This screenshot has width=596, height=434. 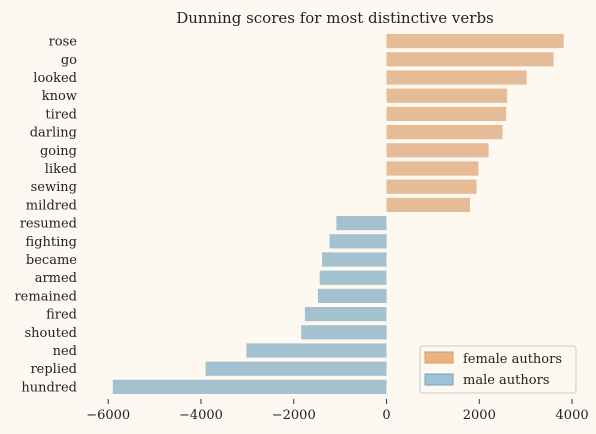 What do you see at coordinates (444, 132) in the screenshot?
I see `bar-darling` at bounding box center [444, 132].